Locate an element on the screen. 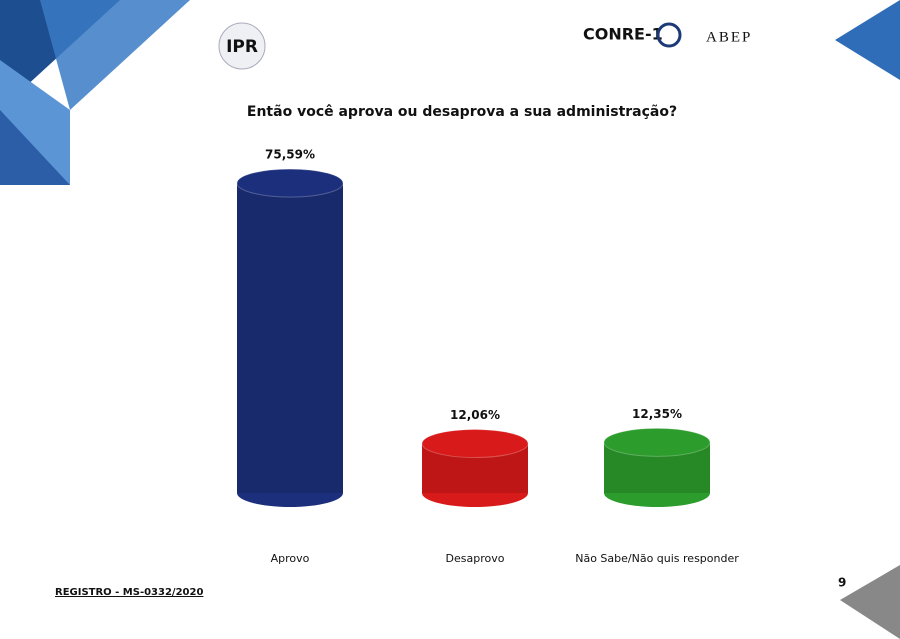 Image resolution: width=900 pixels, height=639 pixels. x-tick-label: Não Sabe/Não quis responder is located at coordinates (657, 558).